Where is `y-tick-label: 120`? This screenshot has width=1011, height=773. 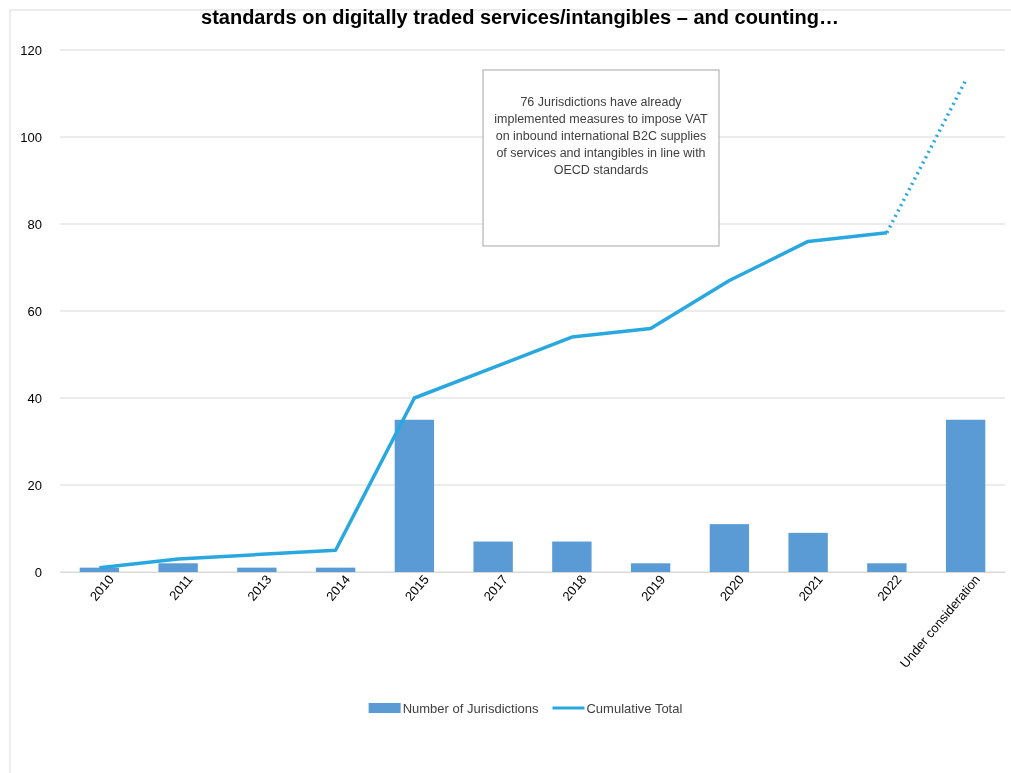 y-tick-label: 120 is located at coordinates (31, 50).